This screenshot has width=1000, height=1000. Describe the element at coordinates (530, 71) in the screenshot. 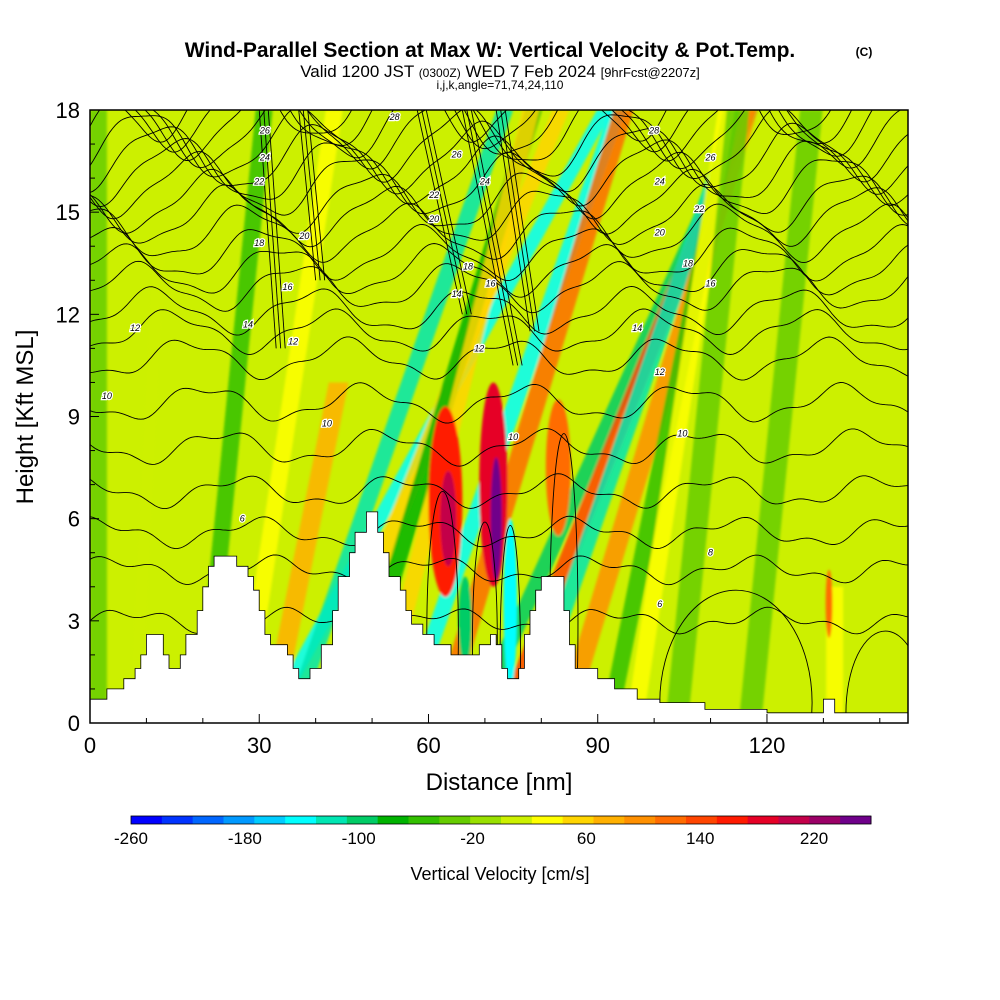

I see `subtitle-date: WED 7 Feb 2024` at that location.